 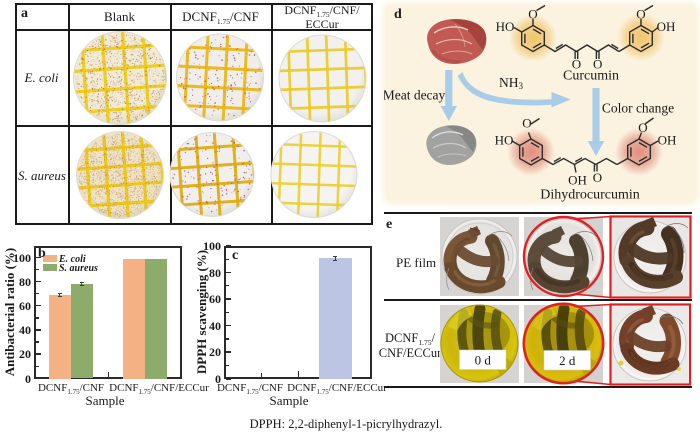 I want to click on svg-text: 0 d, so click(x=483, y=360).